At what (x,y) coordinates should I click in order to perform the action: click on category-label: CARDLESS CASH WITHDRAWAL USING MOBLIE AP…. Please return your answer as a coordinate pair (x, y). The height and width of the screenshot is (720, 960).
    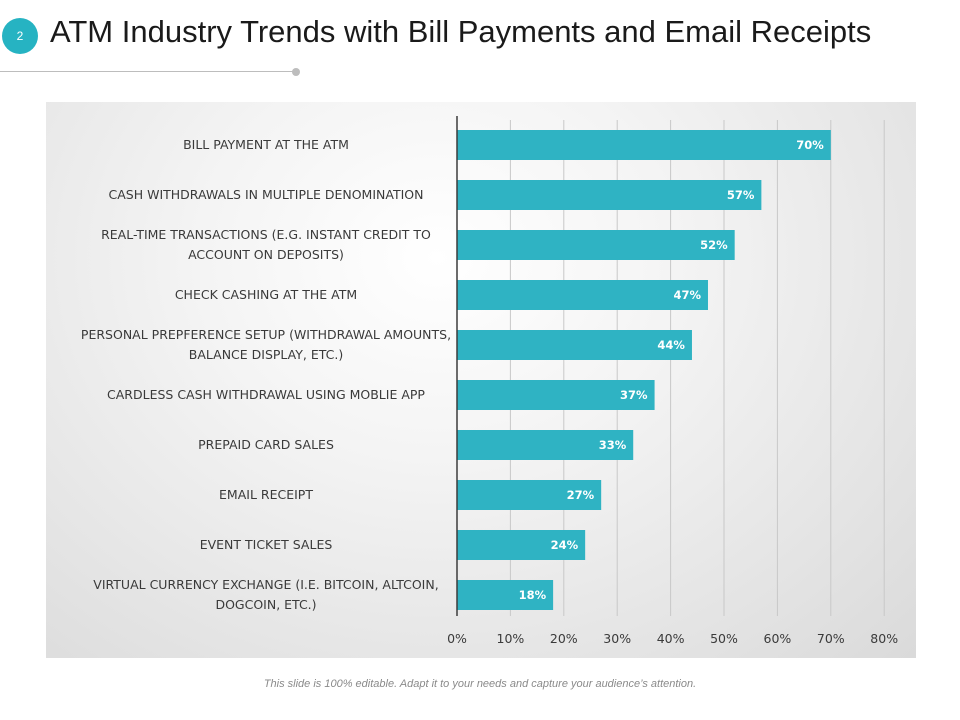
    Looking at the image, I should click on (266, 394).